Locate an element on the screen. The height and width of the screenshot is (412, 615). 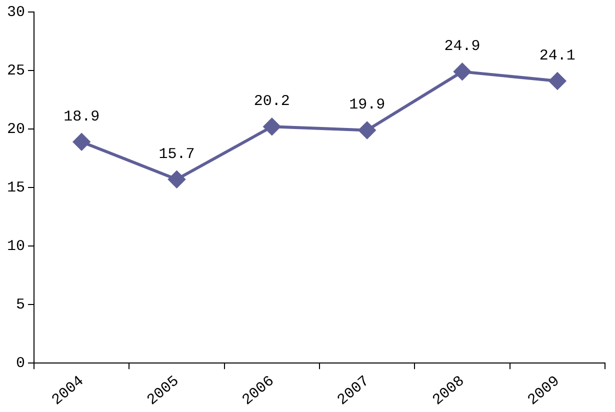
data-label: 18.9 is located at coordinates (82, 117).